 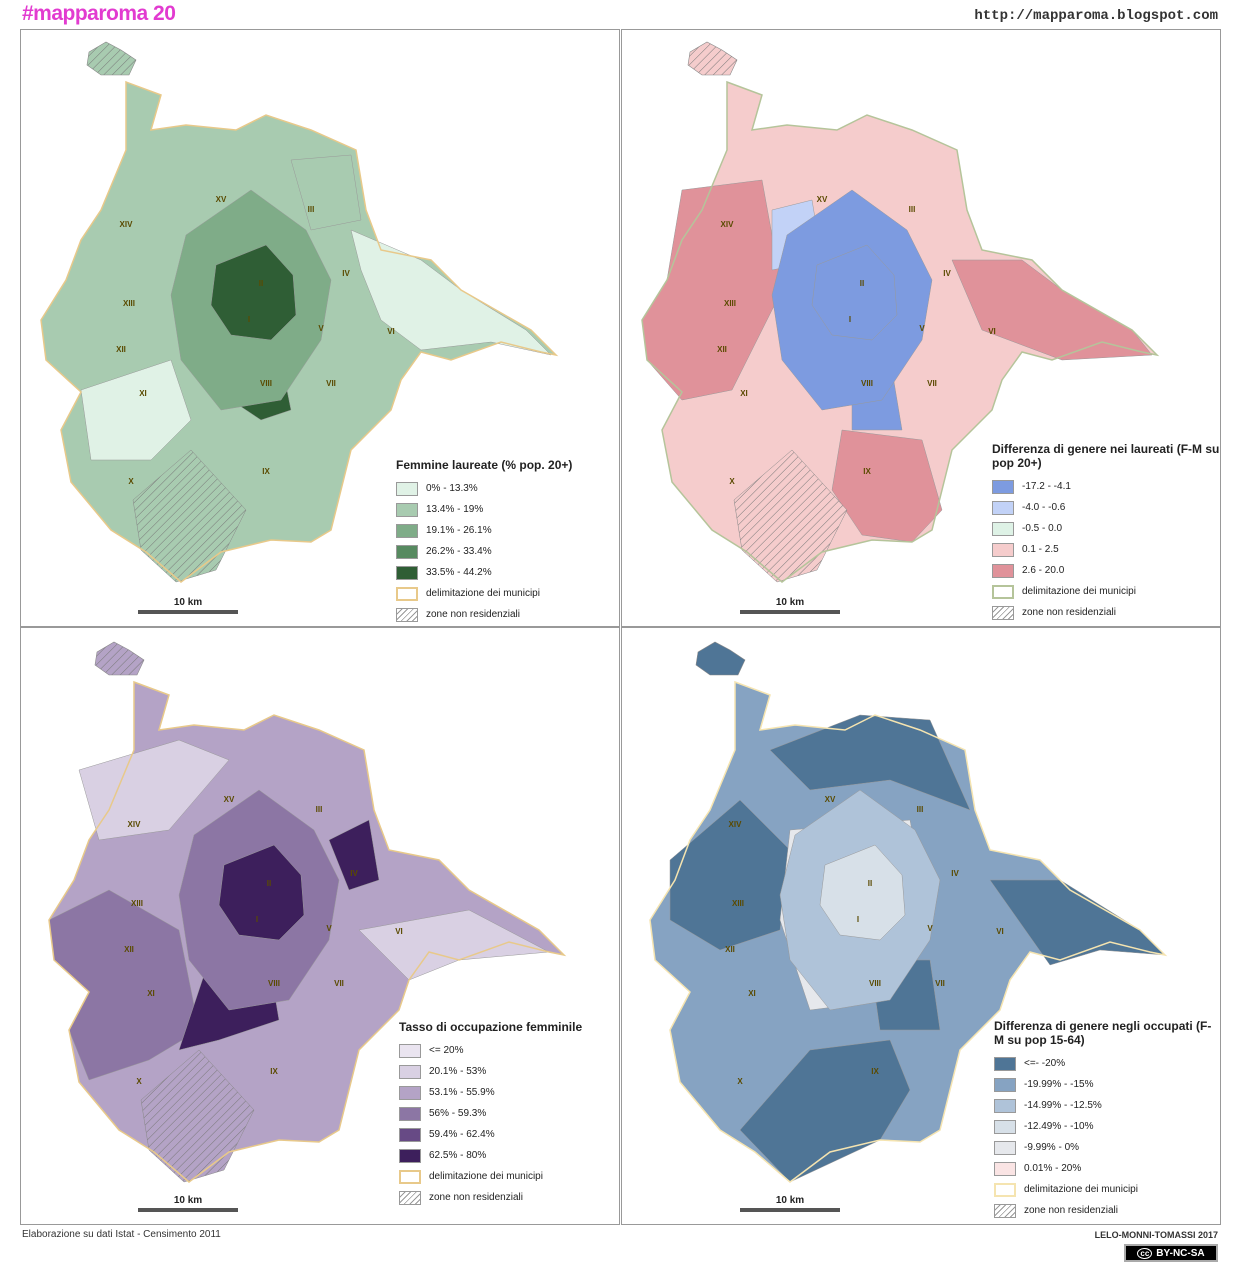 I want to click on legend-item: 56% - 59.3%, so click(x=490, y=1113).